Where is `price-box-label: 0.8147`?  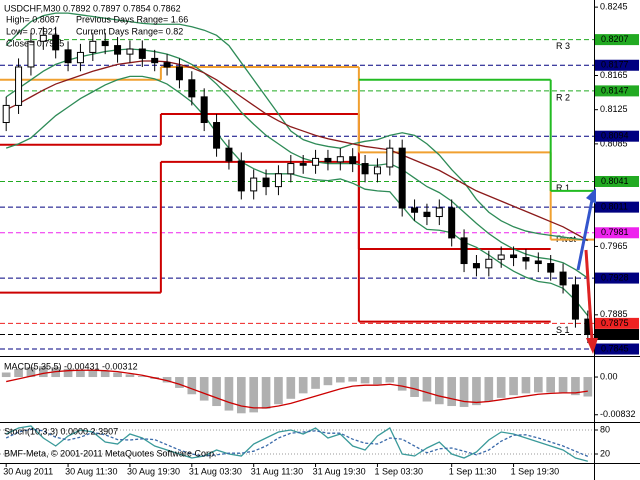
price-box-label: 0.8147 is located at coordinates (615, 90).